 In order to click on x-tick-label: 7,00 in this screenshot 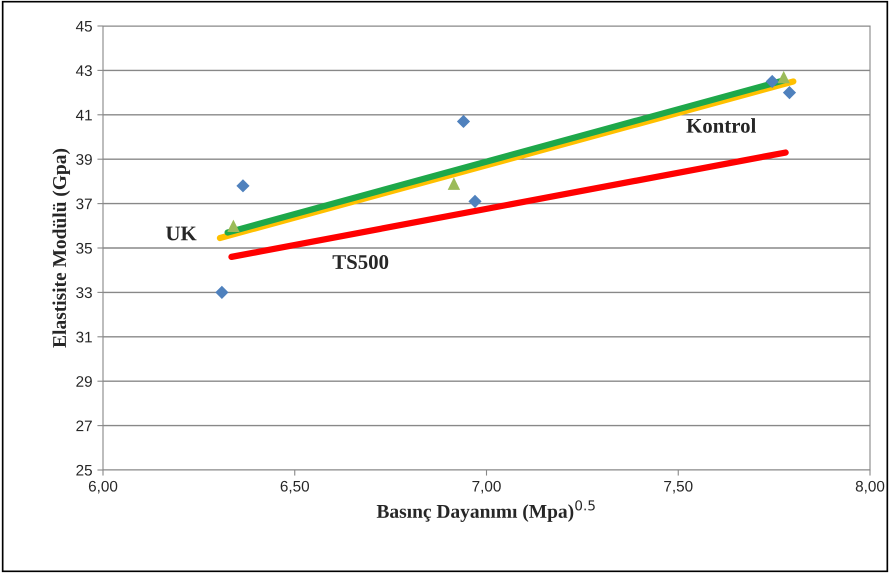, I will do `click(486, 487)`.